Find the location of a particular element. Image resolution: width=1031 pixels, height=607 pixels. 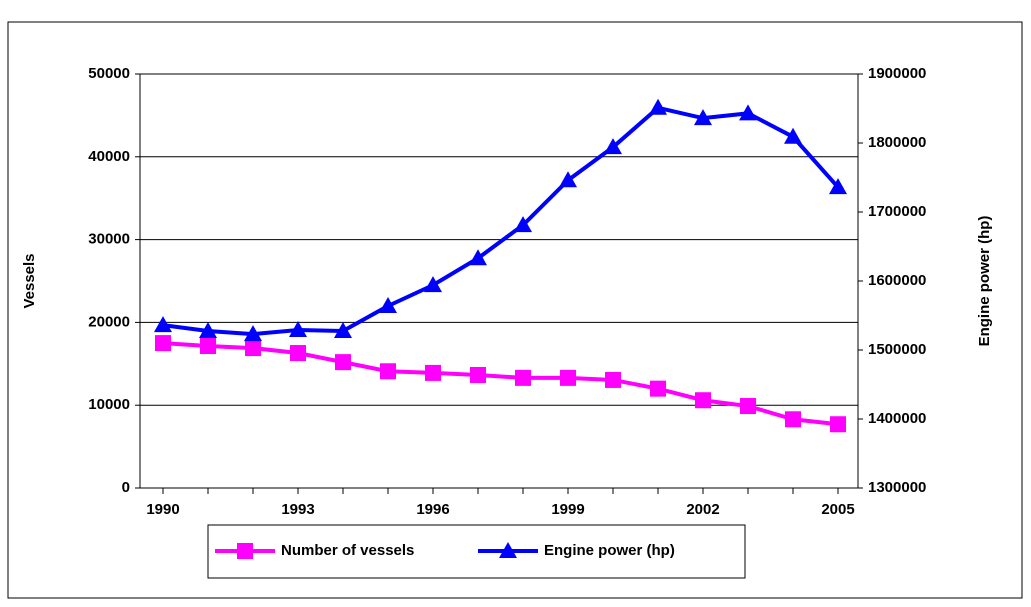

y2-tick-label: 1900000 is located at coordinates (897, 73).